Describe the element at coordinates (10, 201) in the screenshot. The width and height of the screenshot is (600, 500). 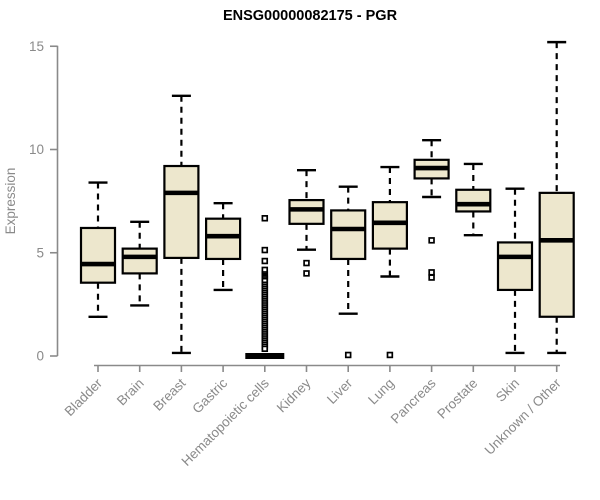
I see `y-axis-label: Expression` at that location.